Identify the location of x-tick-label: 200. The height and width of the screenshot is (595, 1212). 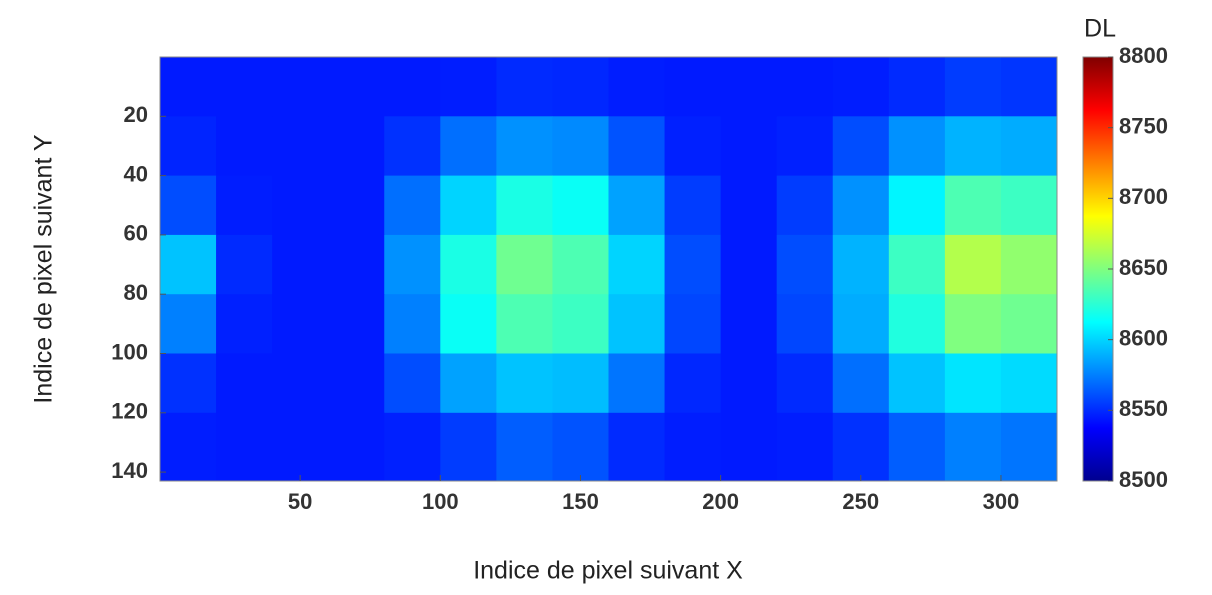
(720, 501).